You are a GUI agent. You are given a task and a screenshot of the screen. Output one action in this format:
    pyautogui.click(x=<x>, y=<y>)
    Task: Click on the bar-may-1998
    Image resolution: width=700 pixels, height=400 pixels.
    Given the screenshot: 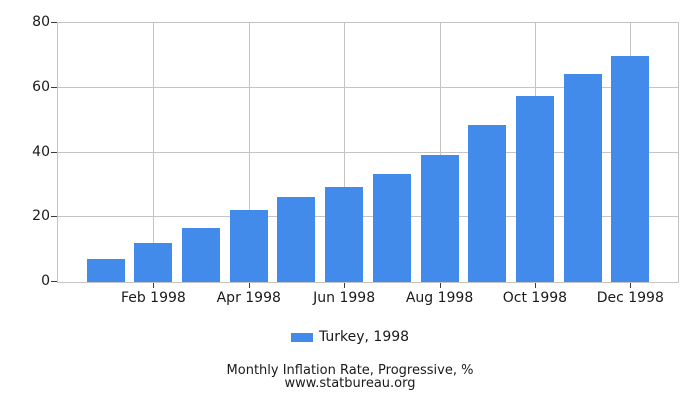 What is the action you would take?
    pyautogui.click(x=296, y=239)
    